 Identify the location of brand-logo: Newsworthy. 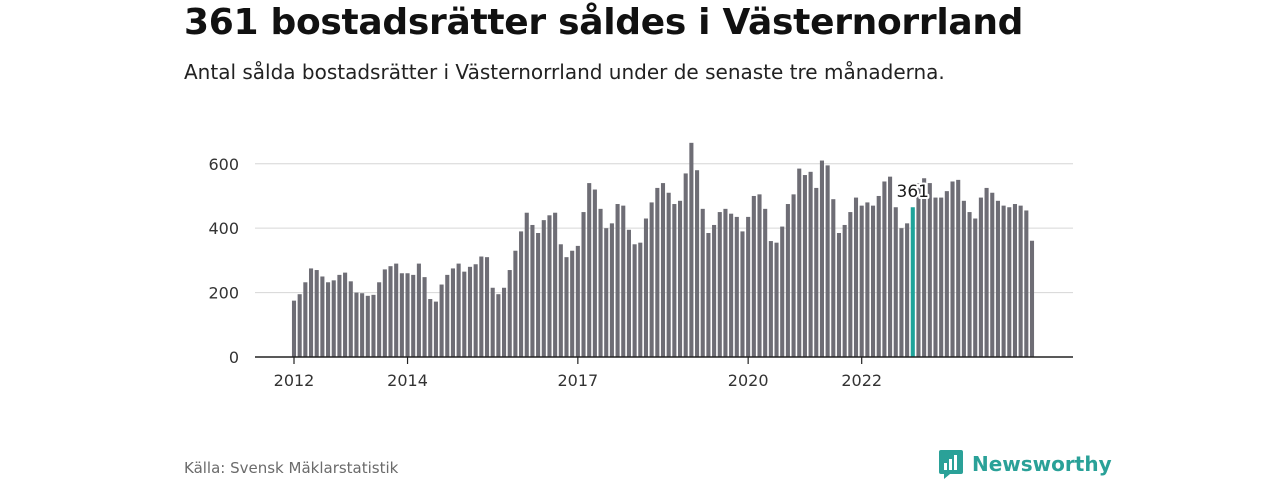
(1025, 464).